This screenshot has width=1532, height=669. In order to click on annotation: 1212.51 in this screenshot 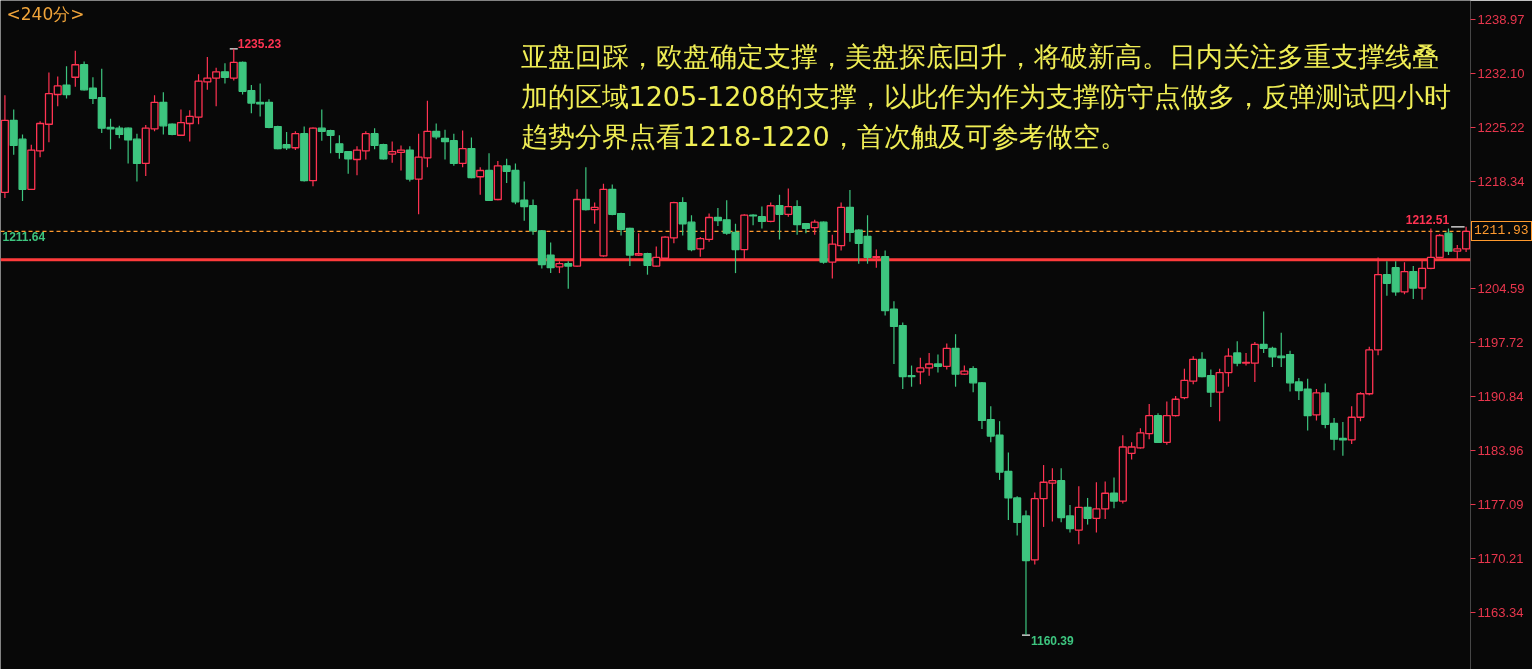, I will do `click(1427, 219)`.